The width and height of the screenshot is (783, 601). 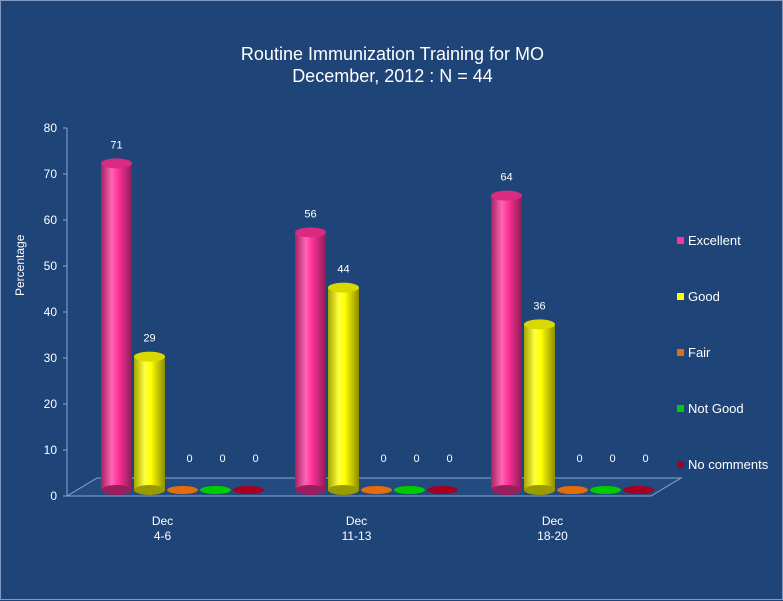 I want to click on legend-item: No comments, so click(x=722, y=465).